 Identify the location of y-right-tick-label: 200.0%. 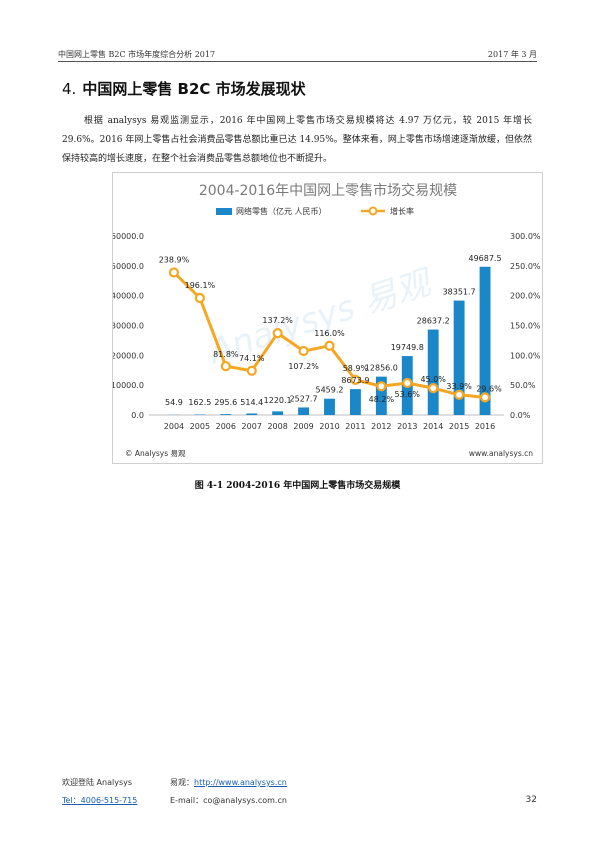
(525, 296).